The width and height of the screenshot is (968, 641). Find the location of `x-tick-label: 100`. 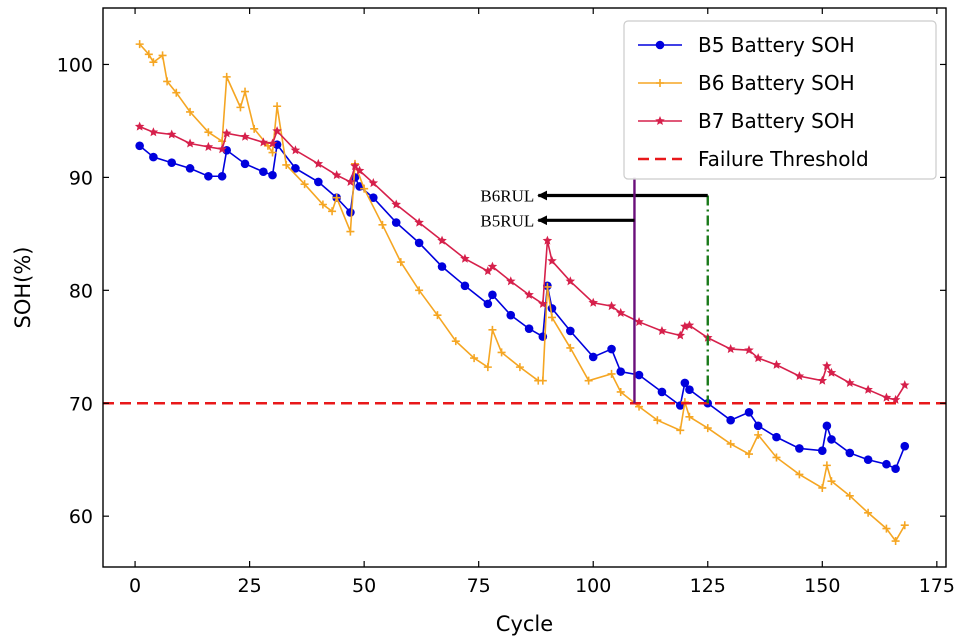

x-tick-label: 100 is located at coordinates (593, 586).